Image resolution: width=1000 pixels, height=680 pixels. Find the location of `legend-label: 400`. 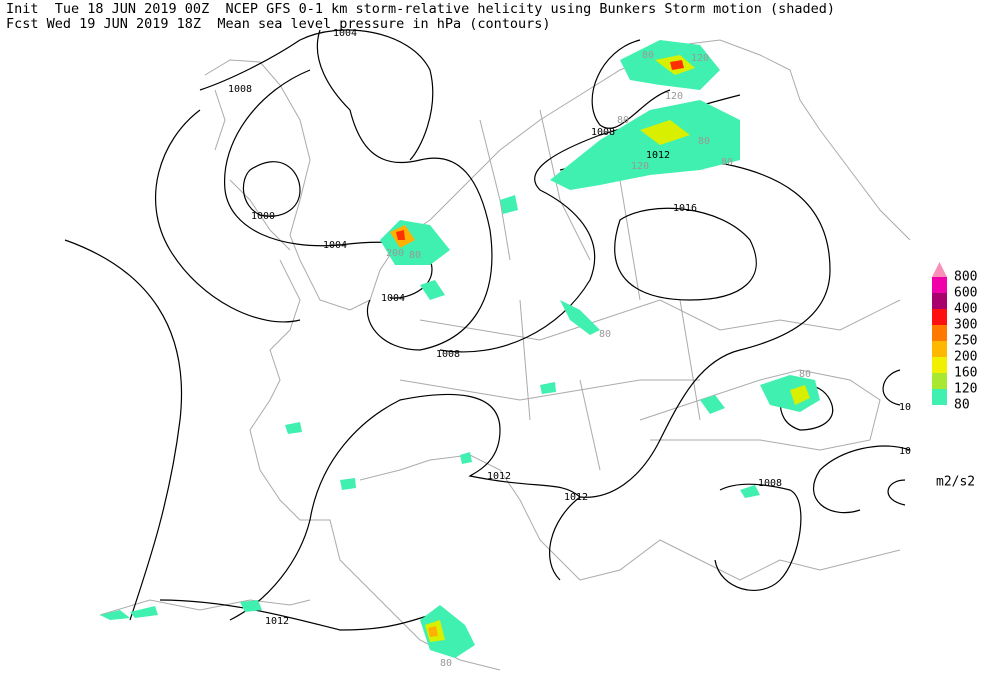

legend-label: 400 is located at coordinates (965, 309).